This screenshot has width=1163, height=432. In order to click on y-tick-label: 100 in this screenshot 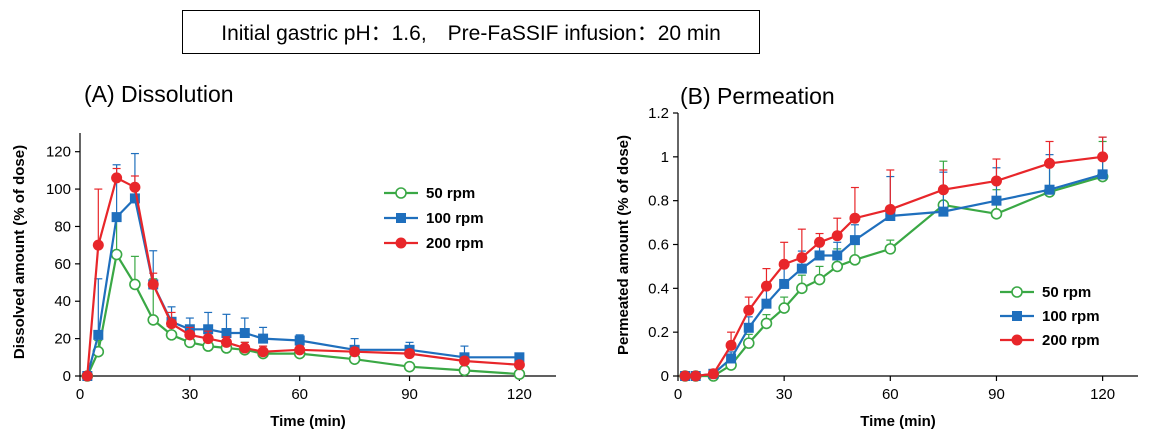, I will do `click(58, 189)`.